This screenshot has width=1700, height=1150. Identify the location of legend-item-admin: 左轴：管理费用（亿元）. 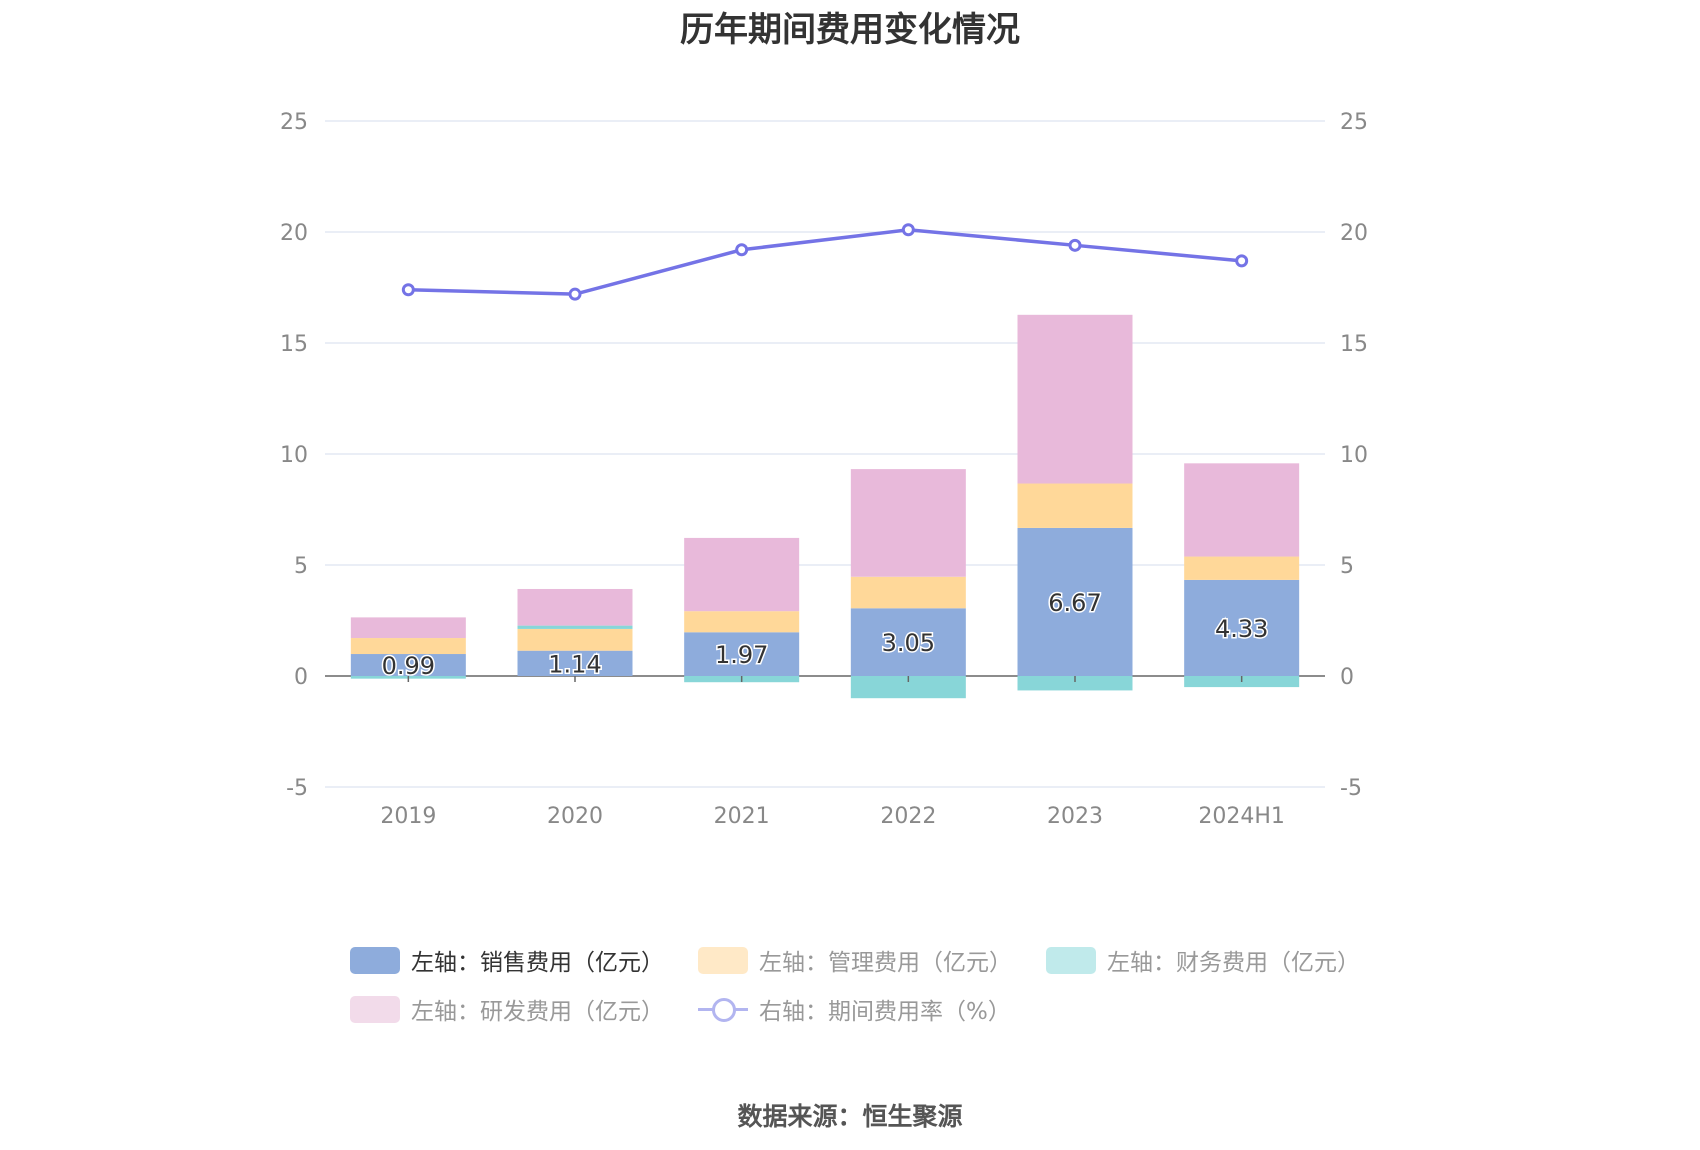
(855, 960).